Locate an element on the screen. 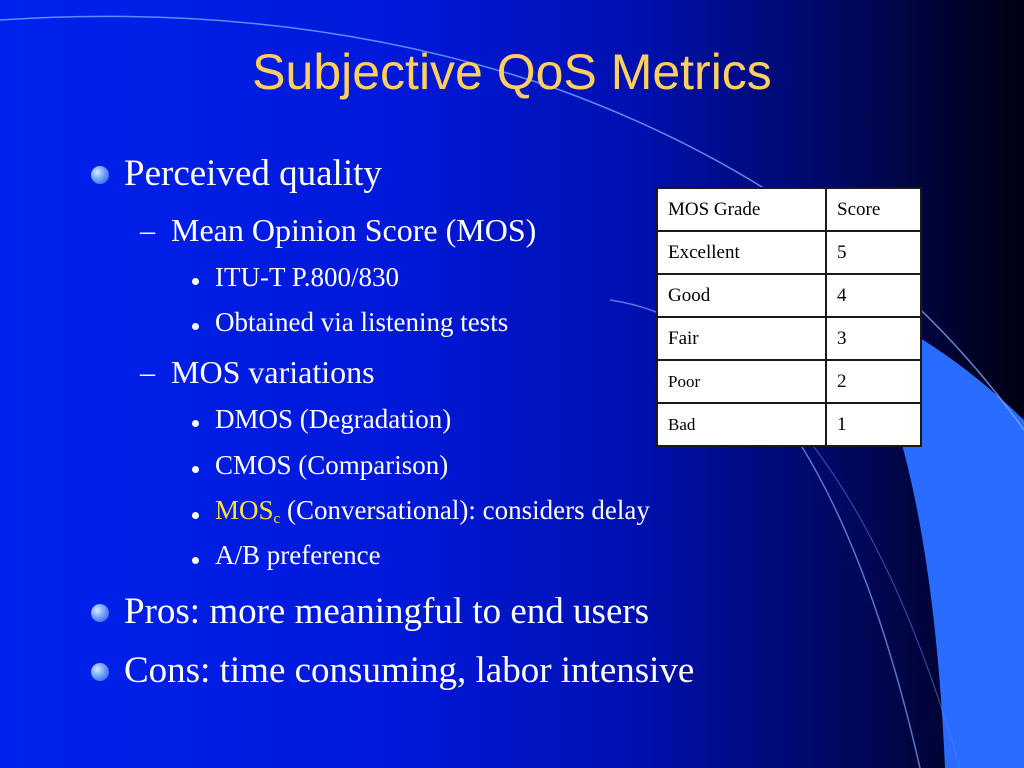 This screenshot has height=768, width=1024. bullet-mosc: MOSc (Conversational): considers delay is located at coordinates (432, 511).